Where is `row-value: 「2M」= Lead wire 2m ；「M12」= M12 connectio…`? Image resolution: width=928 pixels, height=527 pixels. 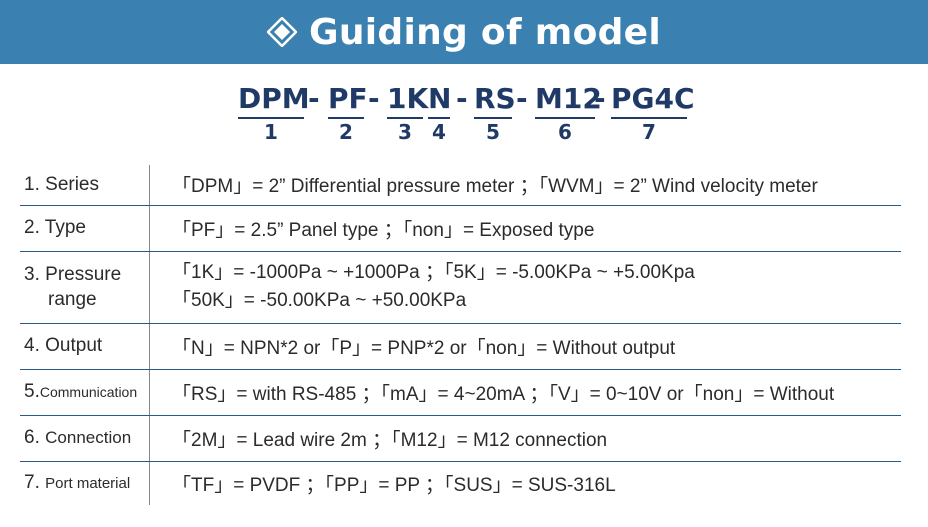 row-value: 「2M」= Lead wire 2m ；「M12」= M12 connectio… is located at coordinates (525, 438).